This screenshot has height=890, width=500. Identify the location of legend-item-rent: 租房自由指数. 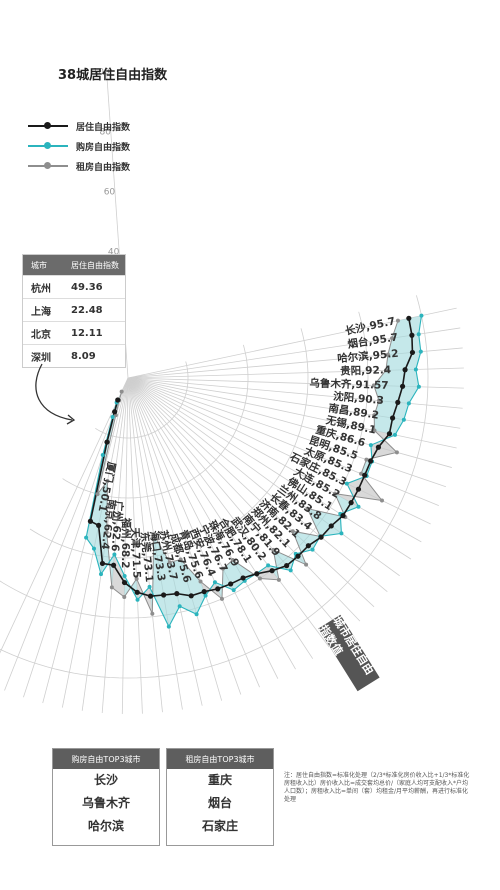
(79, 166).